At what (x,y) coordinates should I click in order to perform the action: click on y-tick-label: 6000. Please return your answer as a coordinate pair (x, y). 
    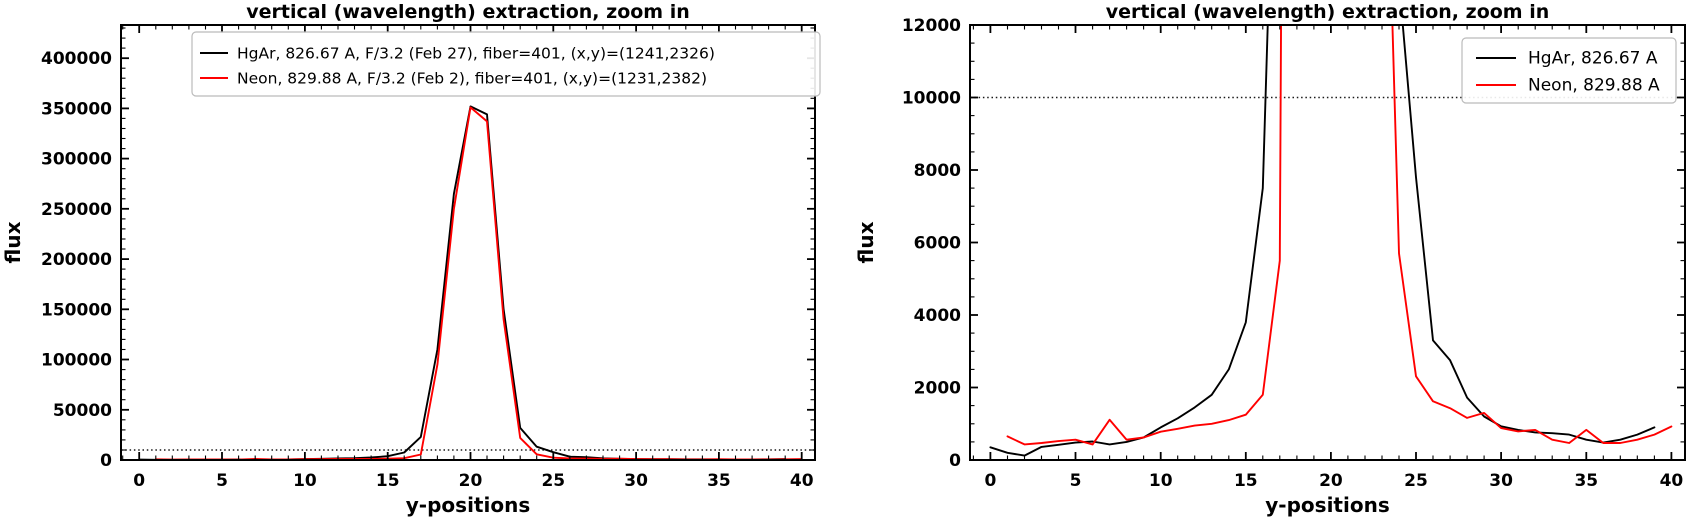
    Looking at the image, I should click on (937, 244).